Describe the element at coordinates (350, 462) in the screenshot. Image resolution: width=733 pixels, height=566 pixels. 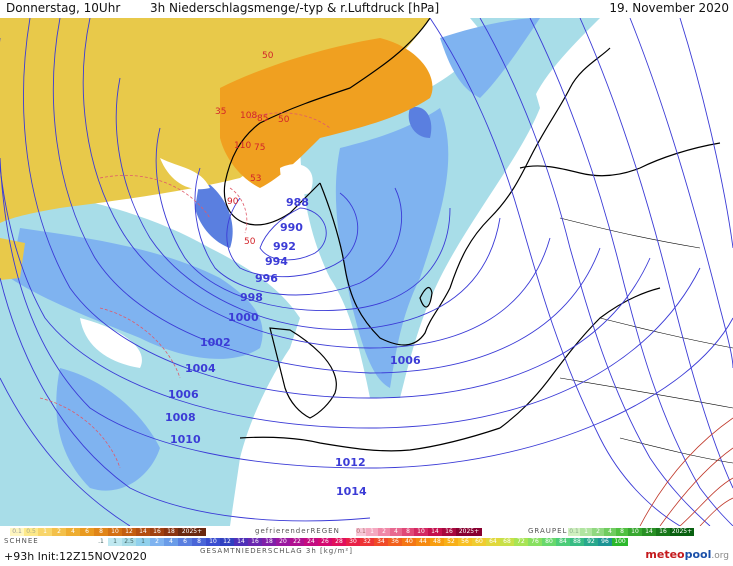
I see `isobar-label-1012: 1012` at that location.